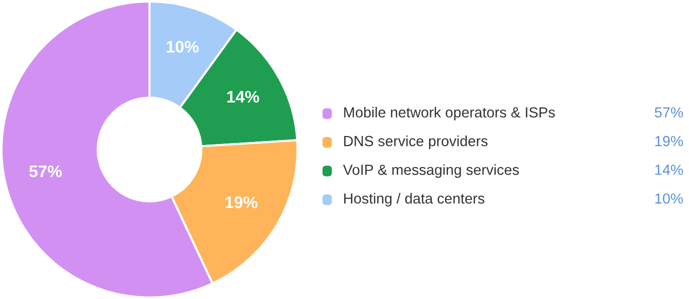 This screenshot has width=689, height=299. What do you see at coordinates (416, 143) in the screenshot?
I see `legend-label: DNS service providers` at bounding box center [416, 143].